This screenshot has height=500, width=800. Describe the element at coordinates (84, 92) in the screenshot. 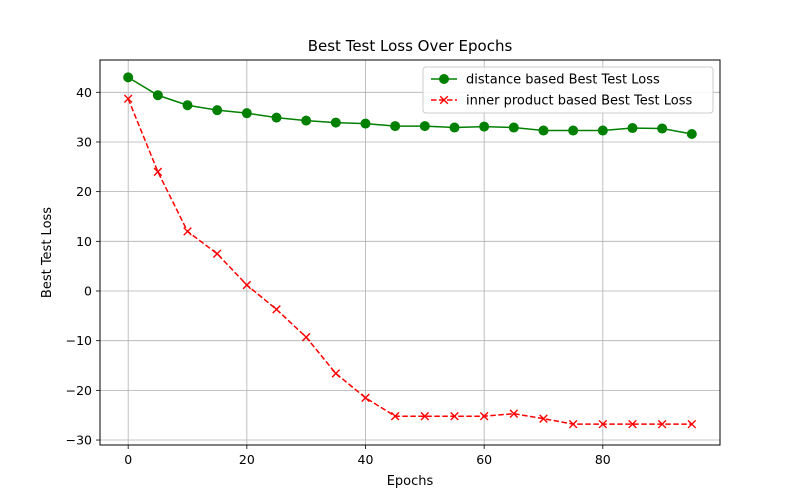

I see `y-tick-label: 40` at that location.